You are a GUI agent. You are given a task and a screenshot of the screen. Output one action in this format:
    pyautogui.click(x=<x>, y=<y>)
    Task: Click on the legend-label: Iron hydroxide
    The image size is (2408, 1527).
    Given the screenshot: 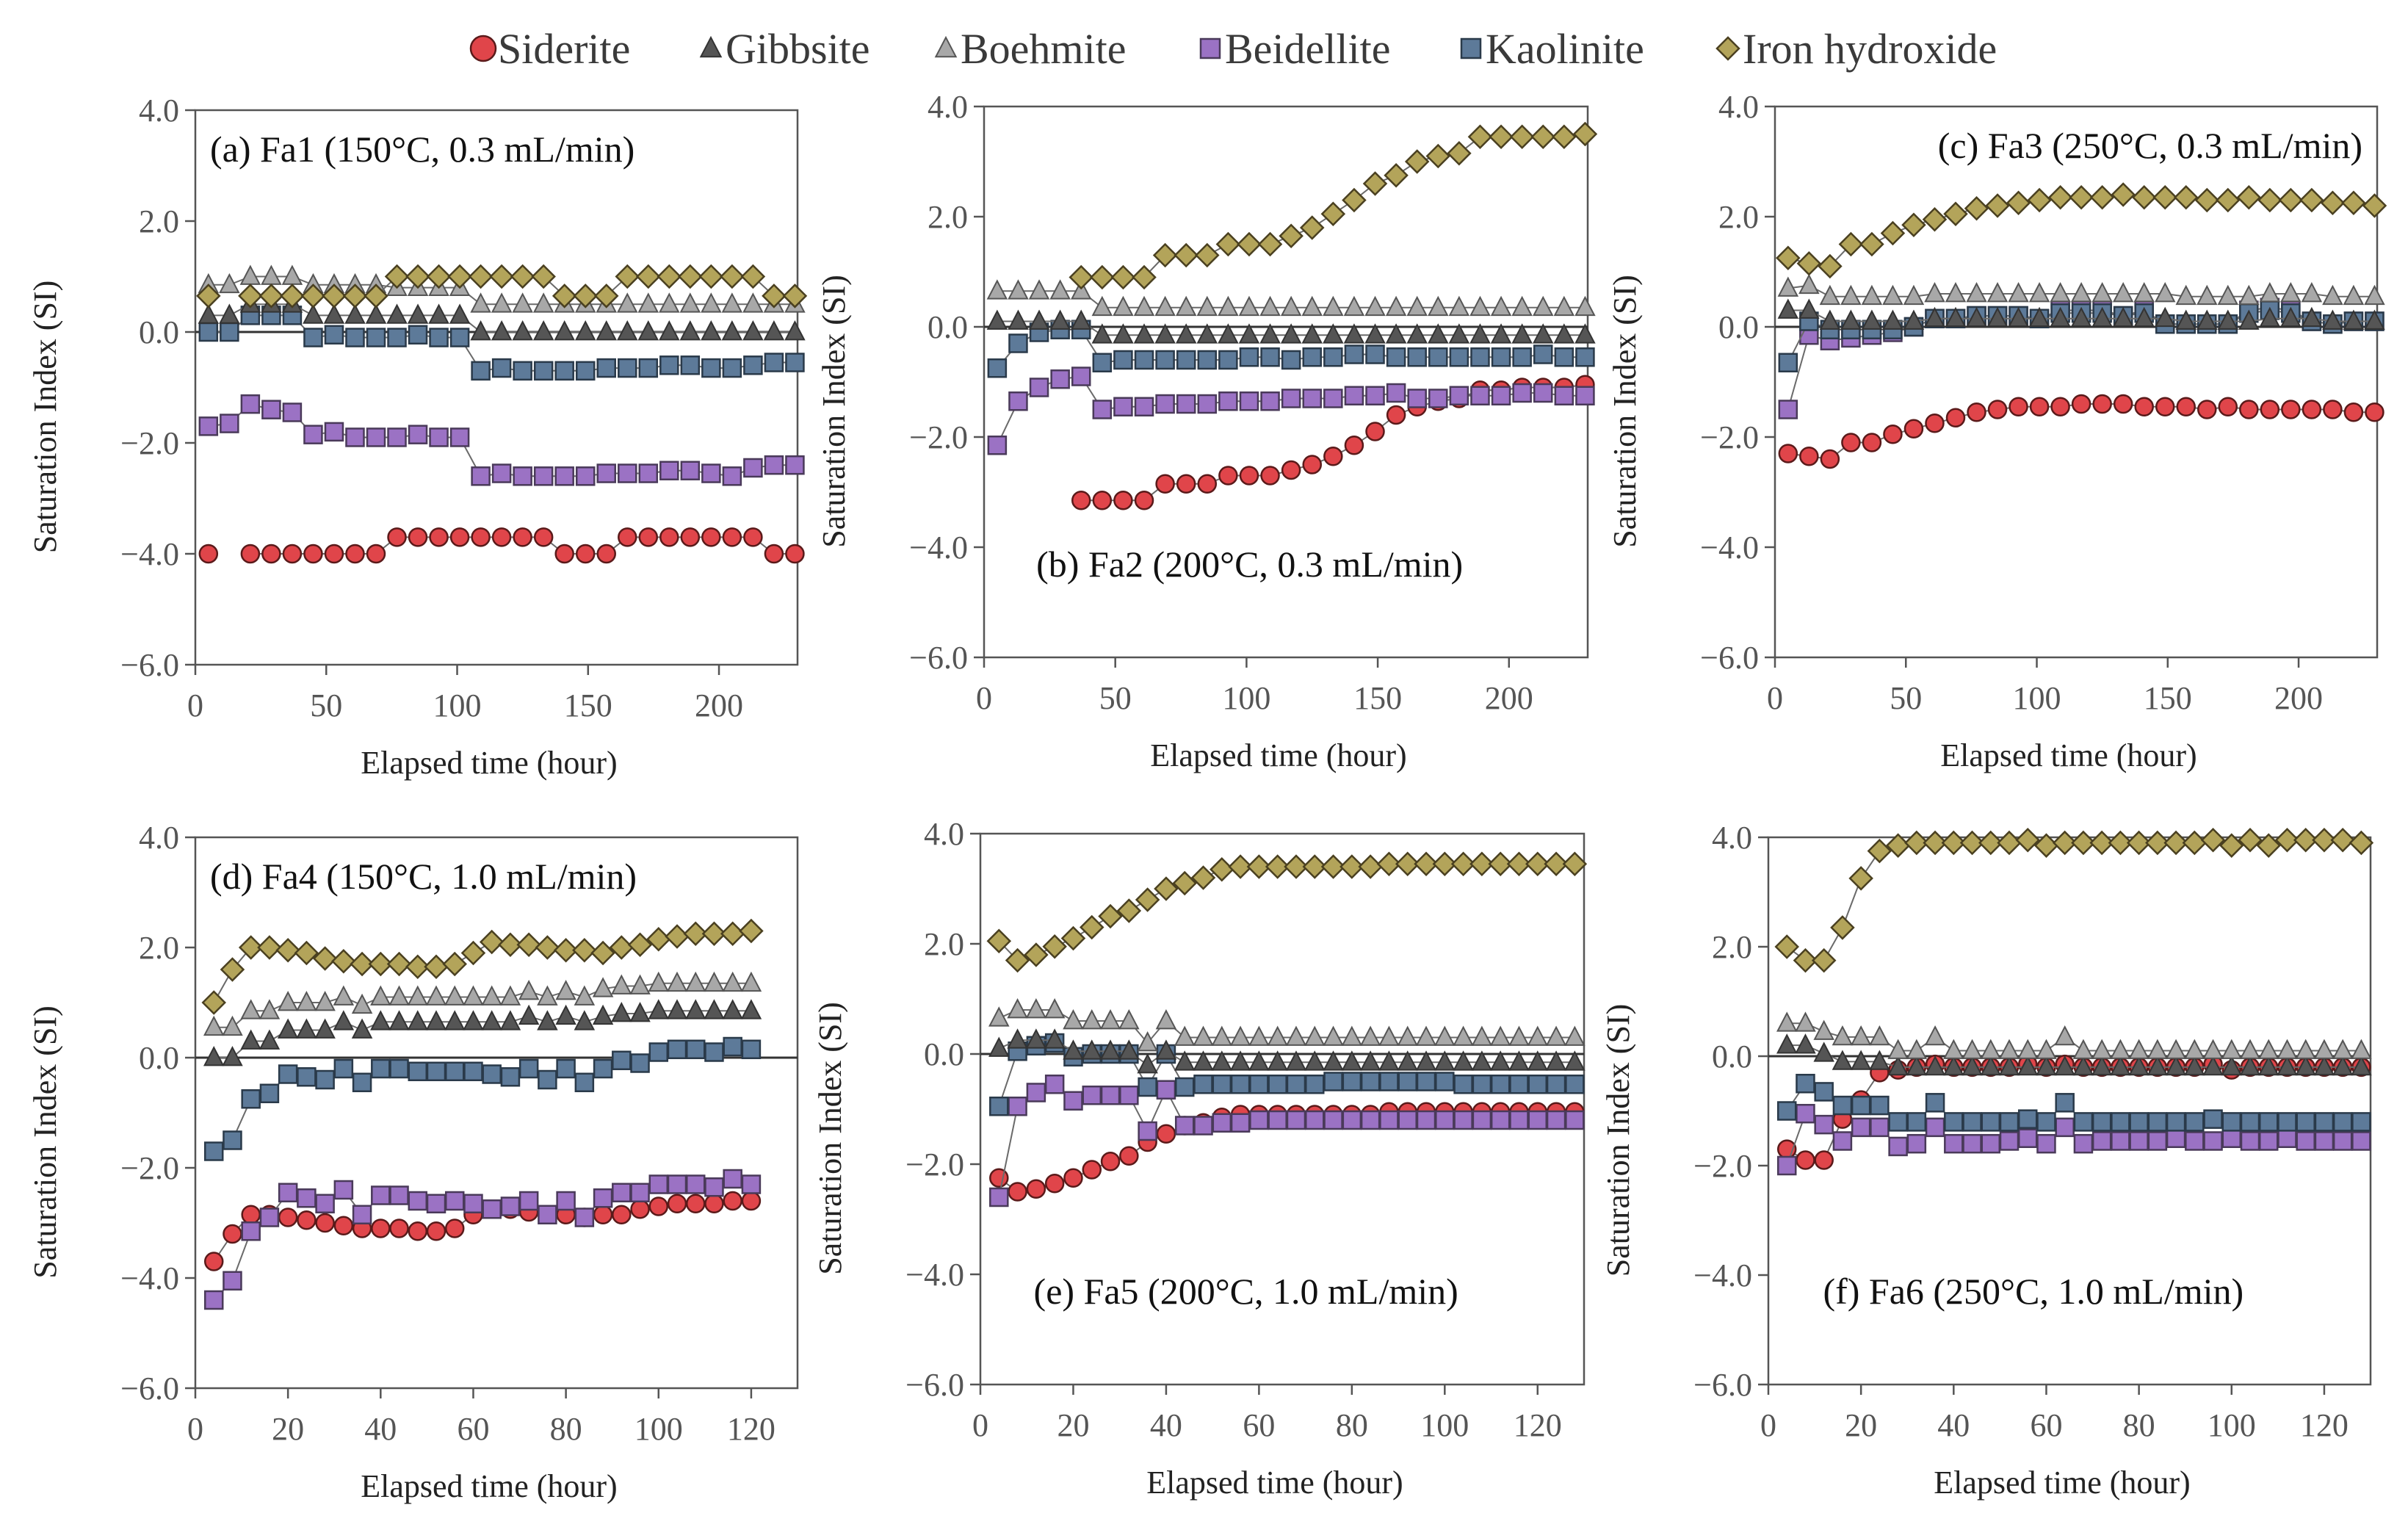 What is the action you would take?
    pyautogui.click(x=1870, y=49)
    